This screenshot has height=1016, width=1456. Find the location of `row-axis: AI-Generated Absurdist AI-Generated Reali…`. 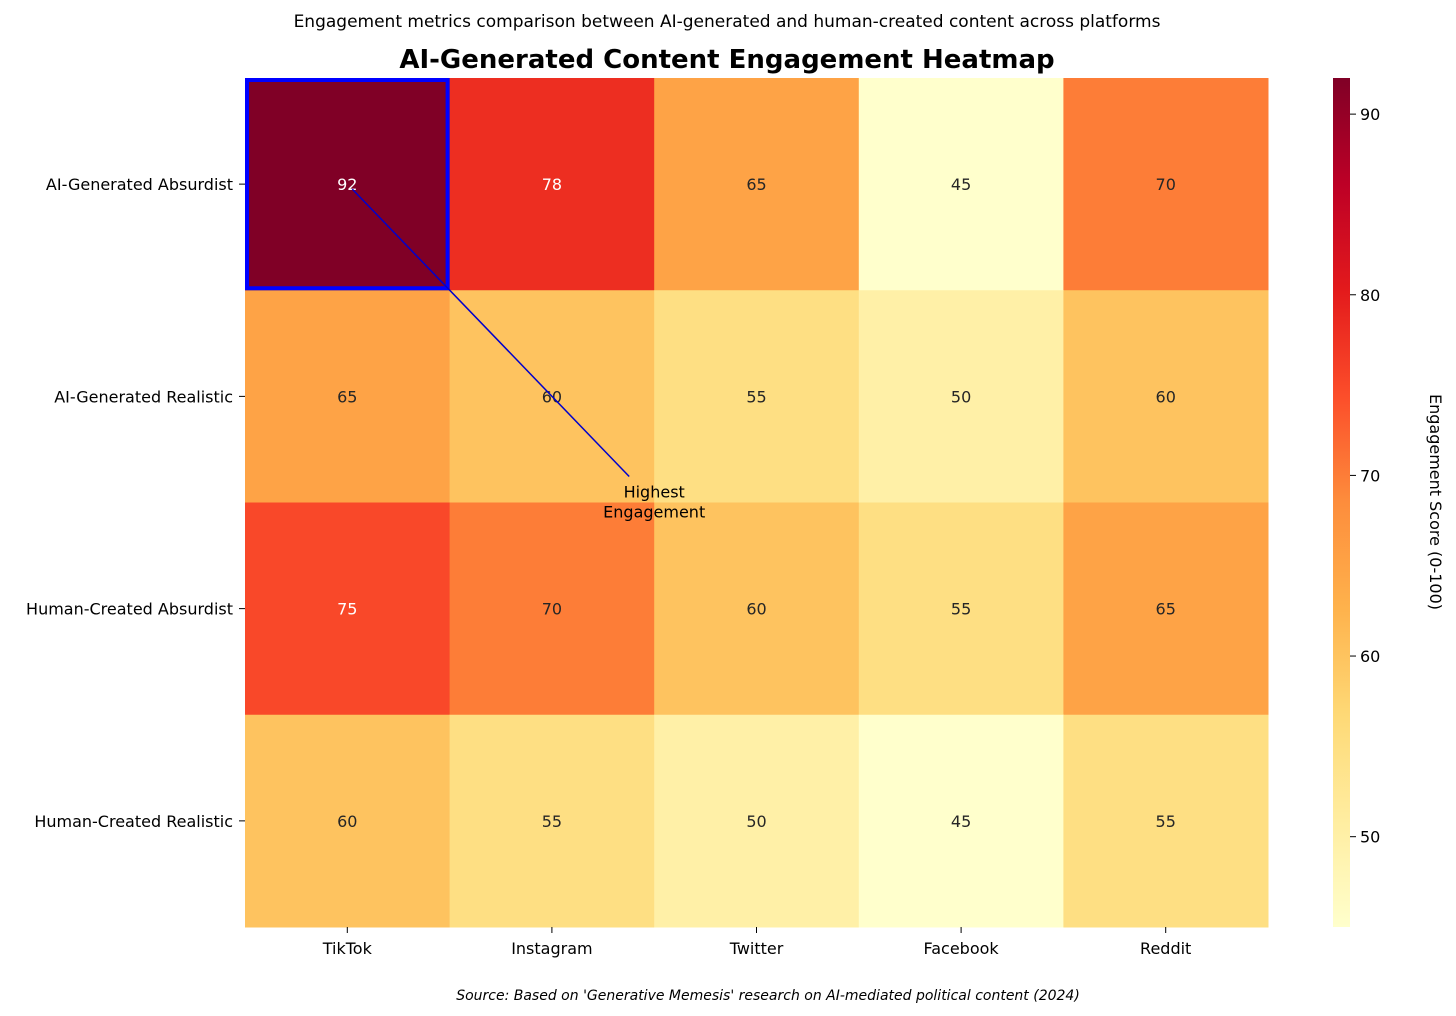

row-axis: AI-Generated Absurdist AI-Generated Reali… is located at coordinates (135, 503).